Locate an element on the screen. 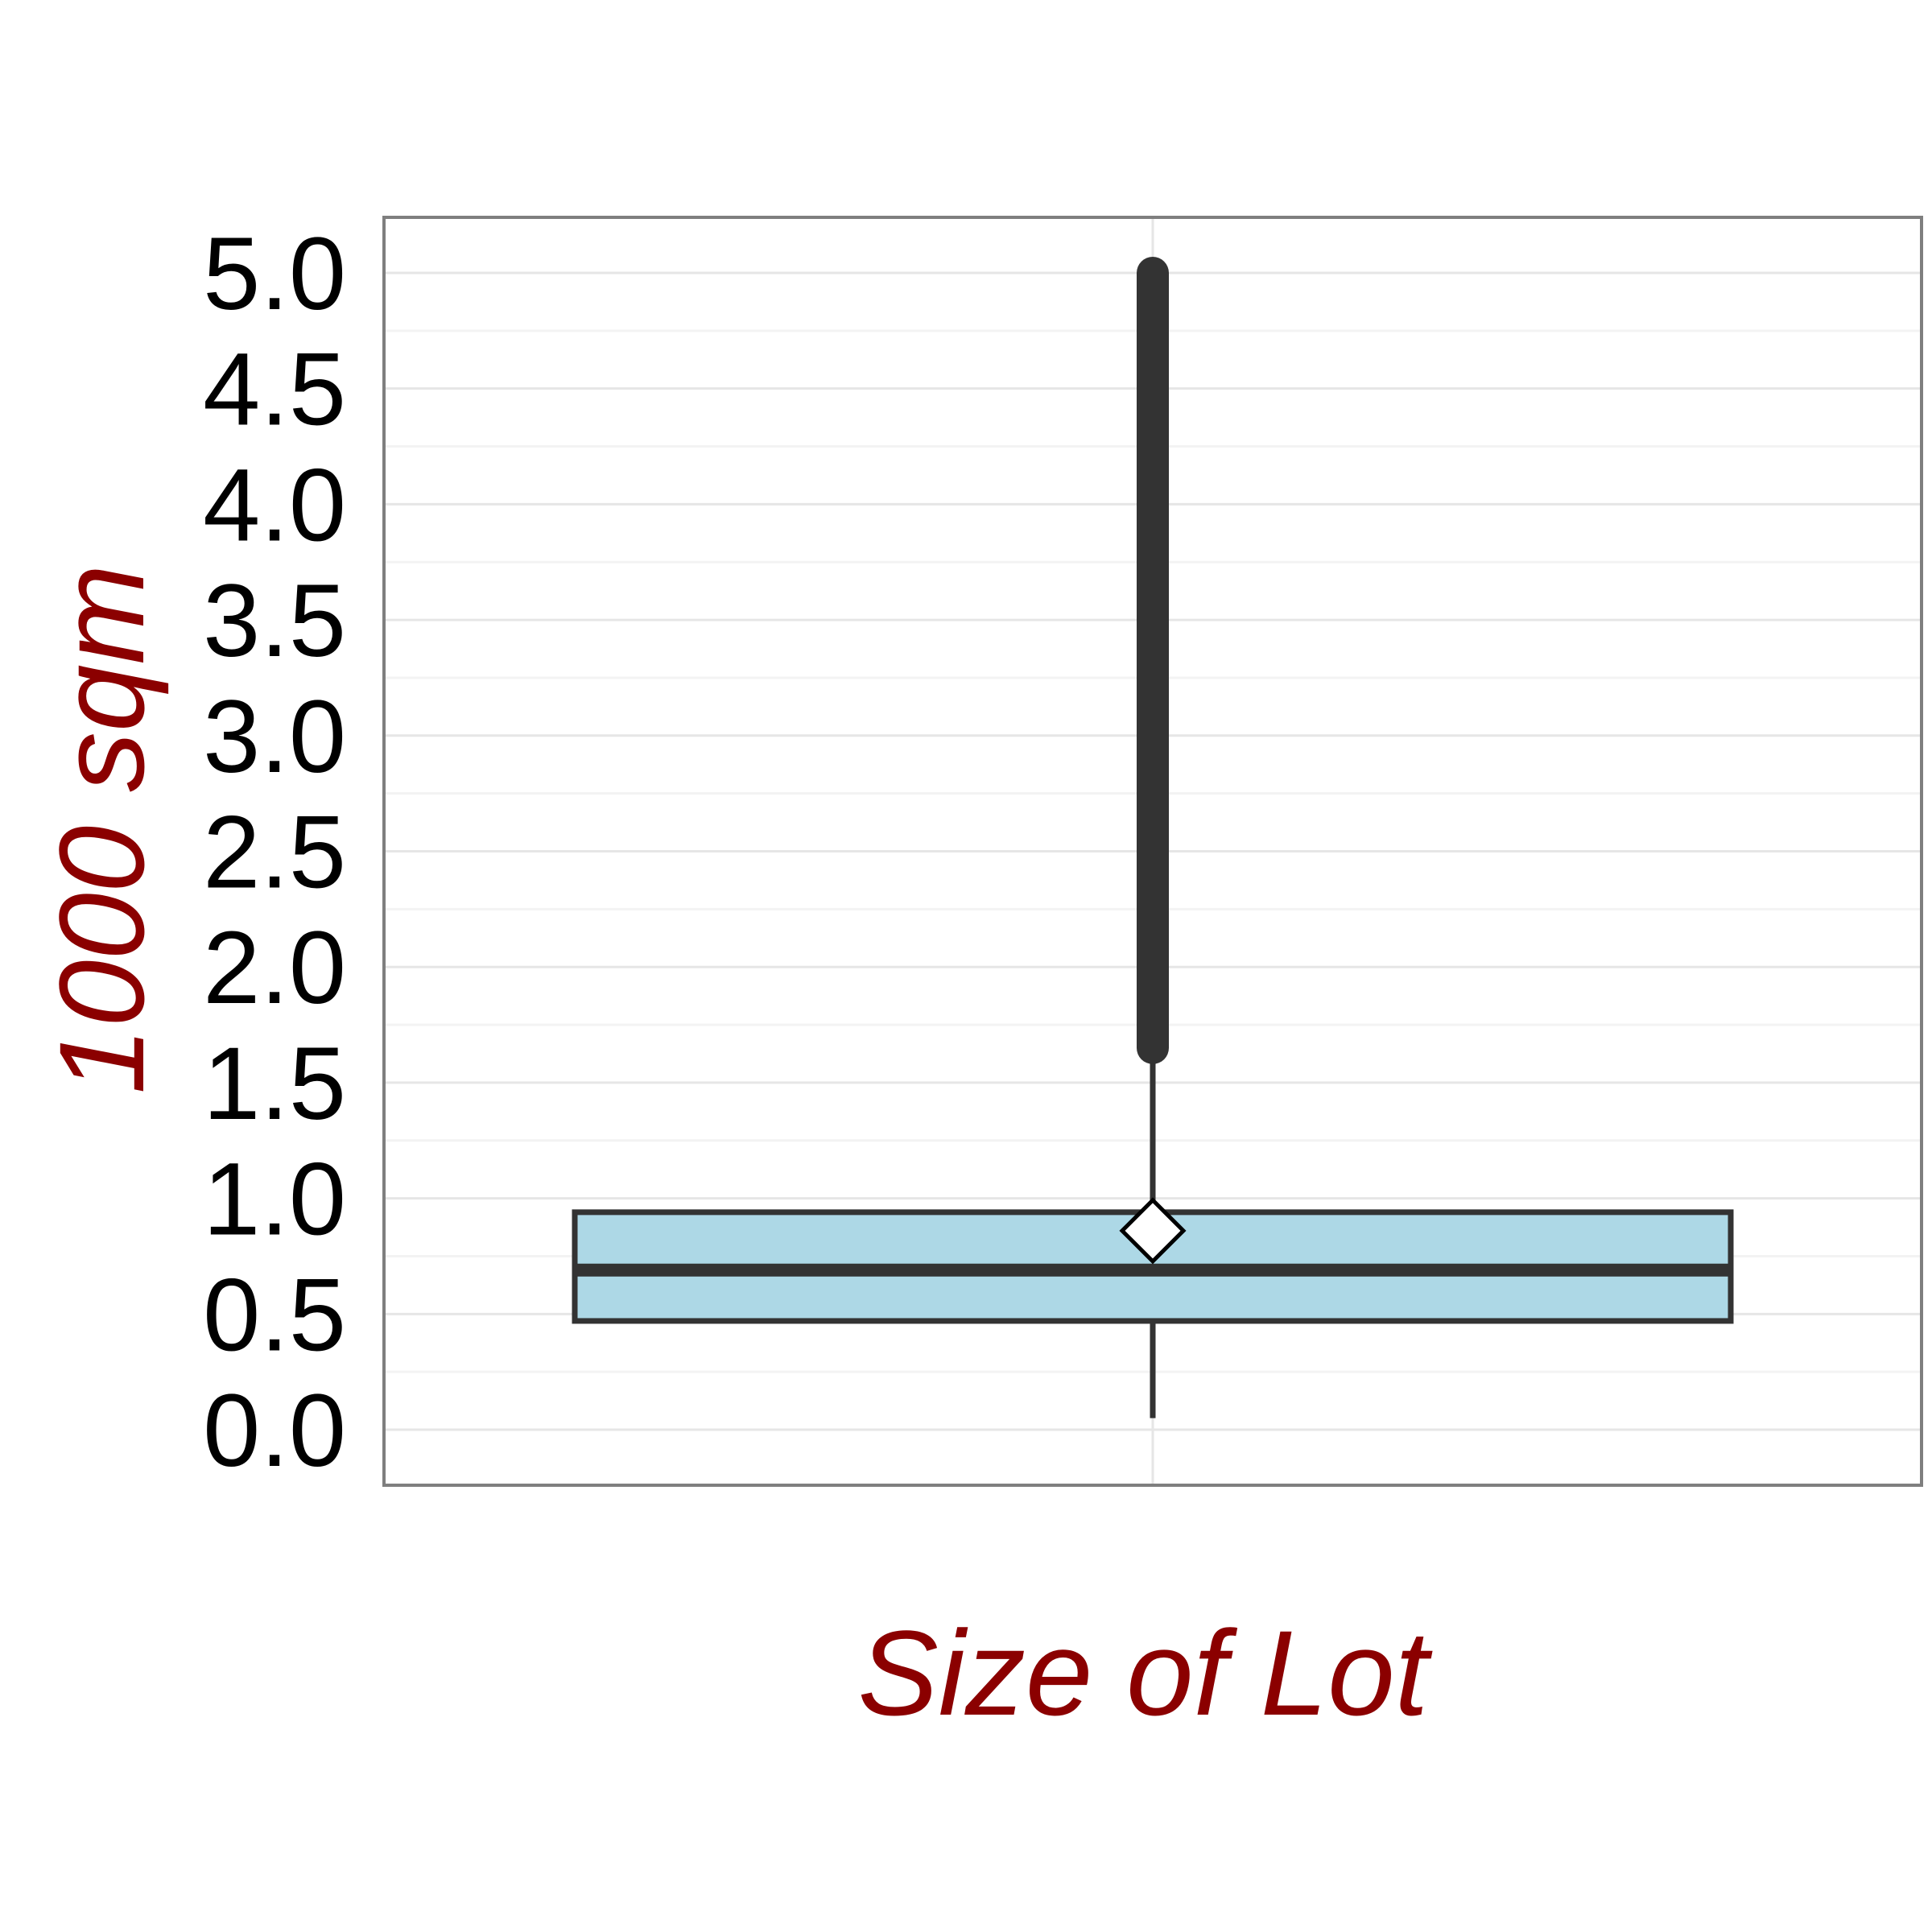  y-tick-label: 3.5 is located at coordinates (274, 621).